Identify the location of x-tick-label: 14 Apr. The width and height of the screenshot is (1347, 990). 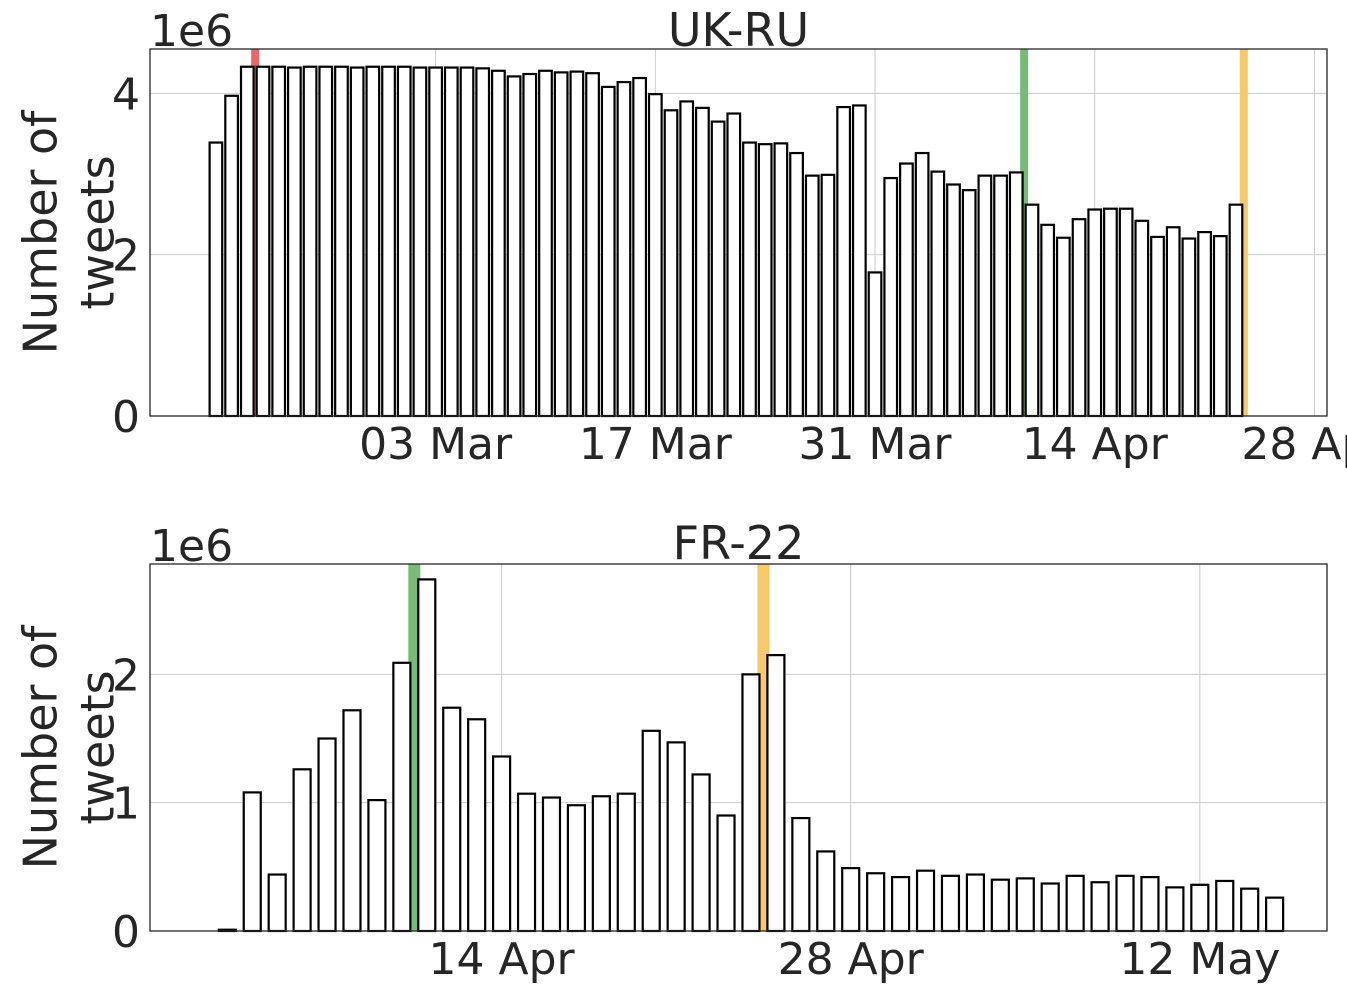
(502, 959).